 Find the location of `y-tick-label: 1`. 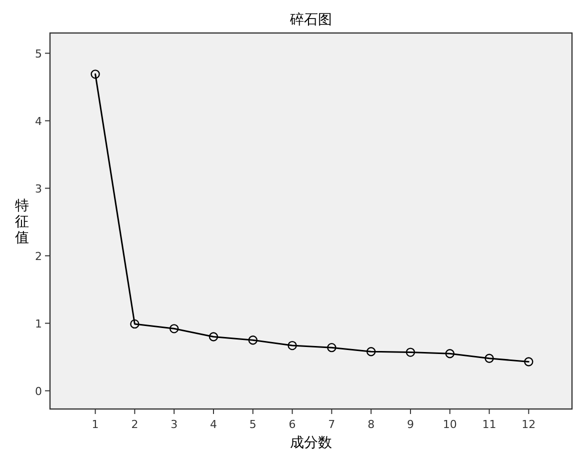

y-tick-label: 1 is located at coordinates (38, 323).